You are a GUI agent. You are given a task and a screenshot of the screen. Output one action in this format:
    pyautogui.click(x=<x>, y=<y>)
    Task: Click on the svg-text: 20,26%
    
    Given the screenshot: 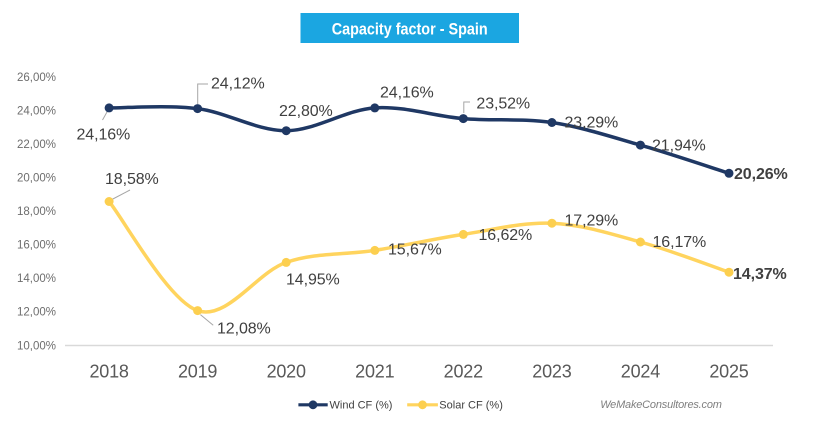 What is the action you would take?
    pyautogui.click(x=761, y=174)
    